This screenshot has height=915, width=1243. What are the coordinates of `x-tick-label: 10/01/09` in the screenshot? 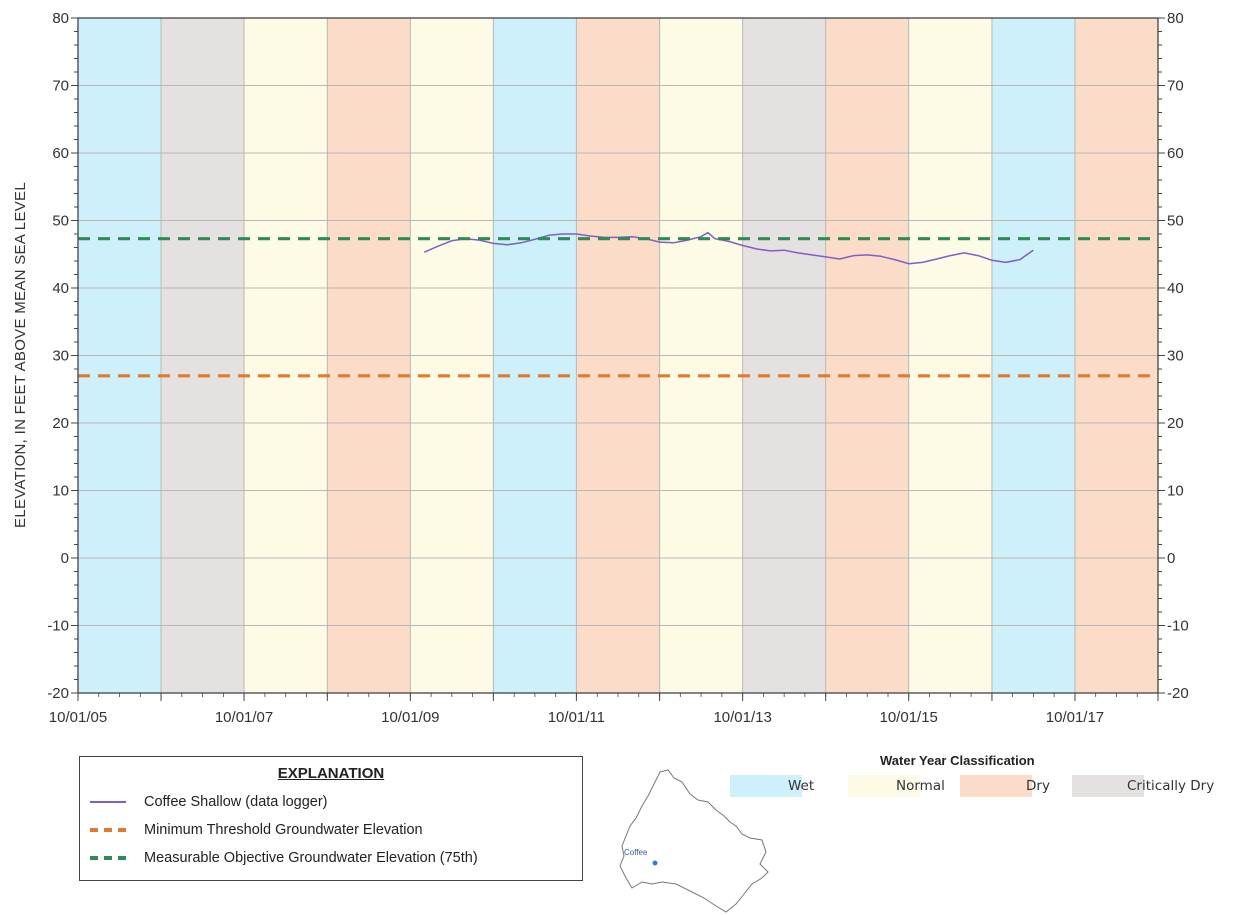 It's located at (410, 717).